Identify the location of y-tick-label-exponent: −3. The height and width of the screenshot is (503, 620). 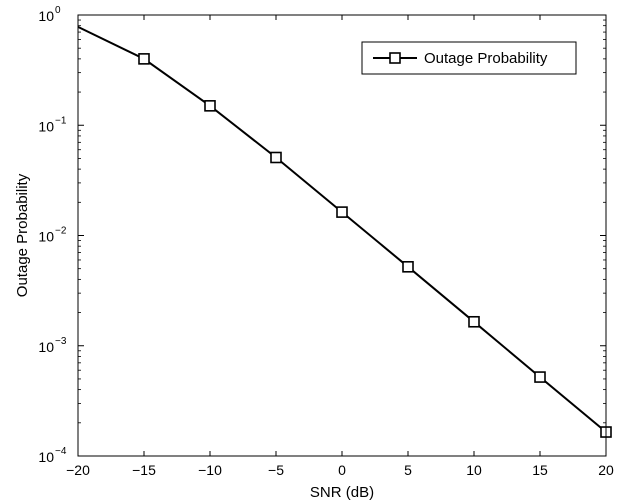
(61, 341).